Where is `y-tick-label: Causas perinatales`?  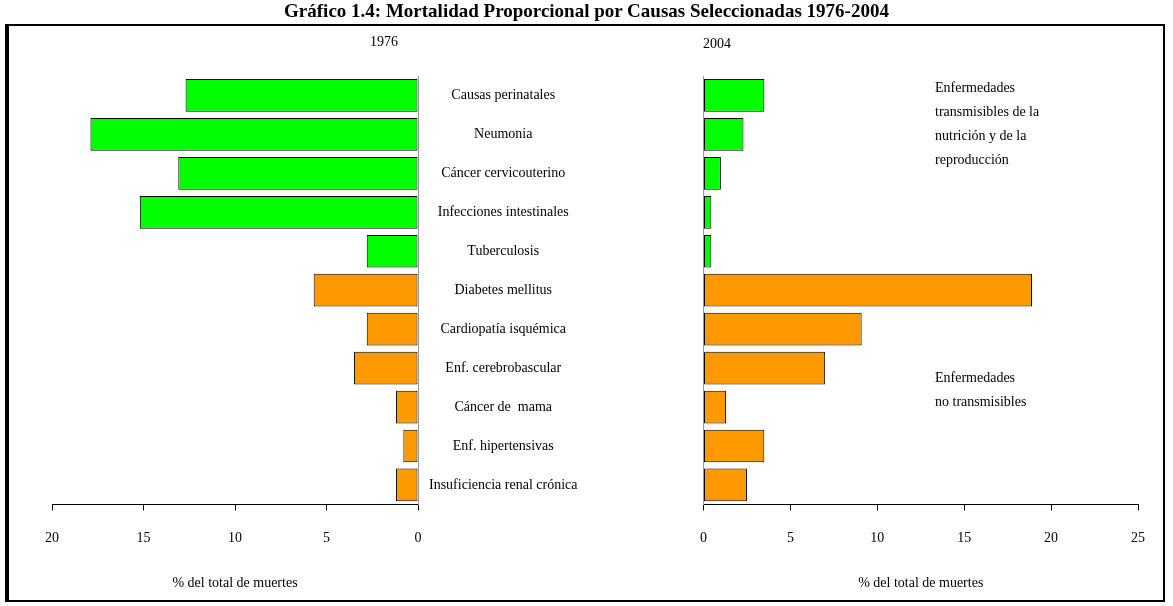 y-tick-label: Causas perinatales is located at coordinates (503, 95).